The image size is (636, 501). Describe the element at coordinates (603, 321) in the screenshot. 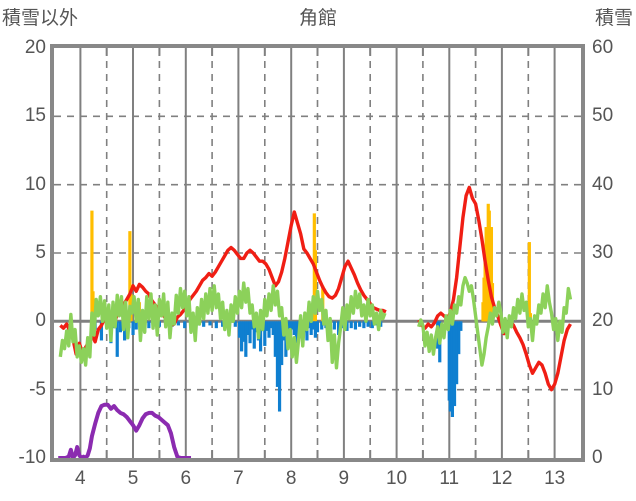

I see `y2-axis-tick-label: 20` at that location.